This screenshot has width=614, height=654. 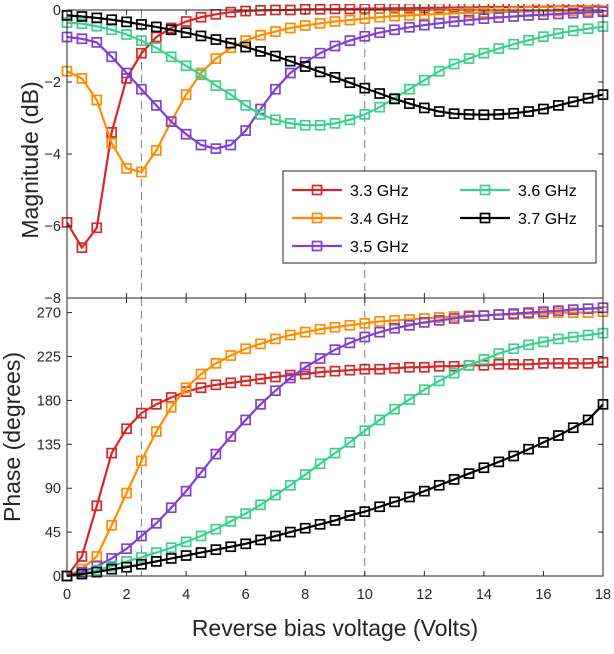 I want to click on y-tick-label: 270, so click(x=49, y=314).